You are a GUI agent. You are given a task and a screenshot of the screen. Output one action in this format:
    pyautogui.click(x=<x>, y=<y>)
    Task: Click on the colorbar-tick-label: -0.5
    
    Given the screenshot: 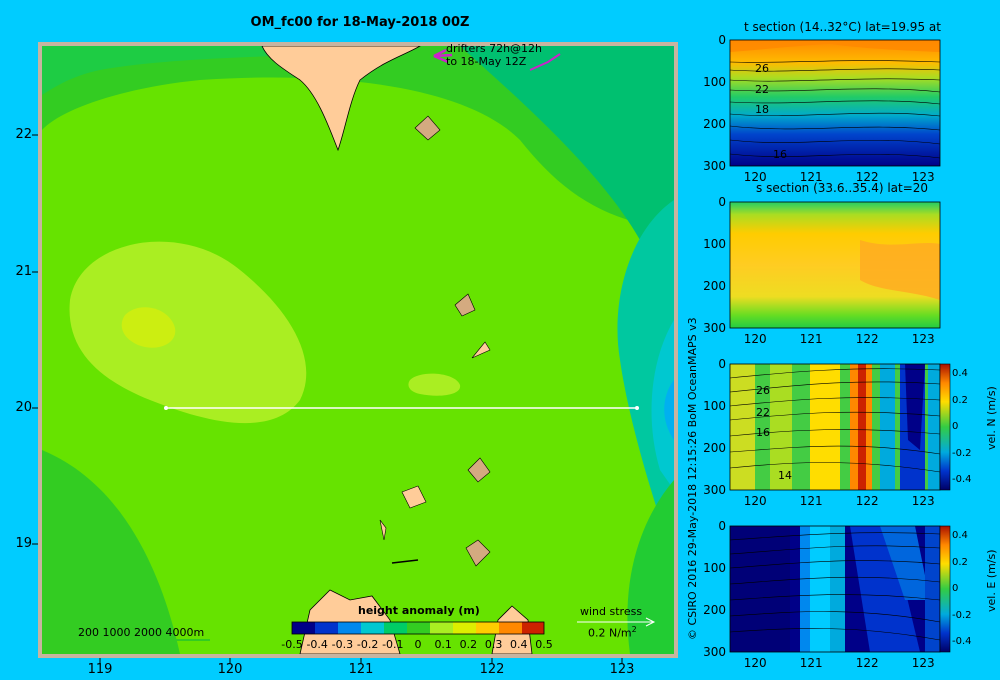 What is the action you would take?
    pyautogui.click(x=292, y=644)
    